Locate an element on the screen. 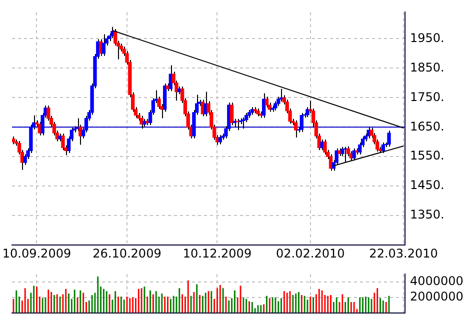 The width and height of the screenshot is (465, 325). x-tick-label: 10.09.2009 is located at coordinates (37, 253).